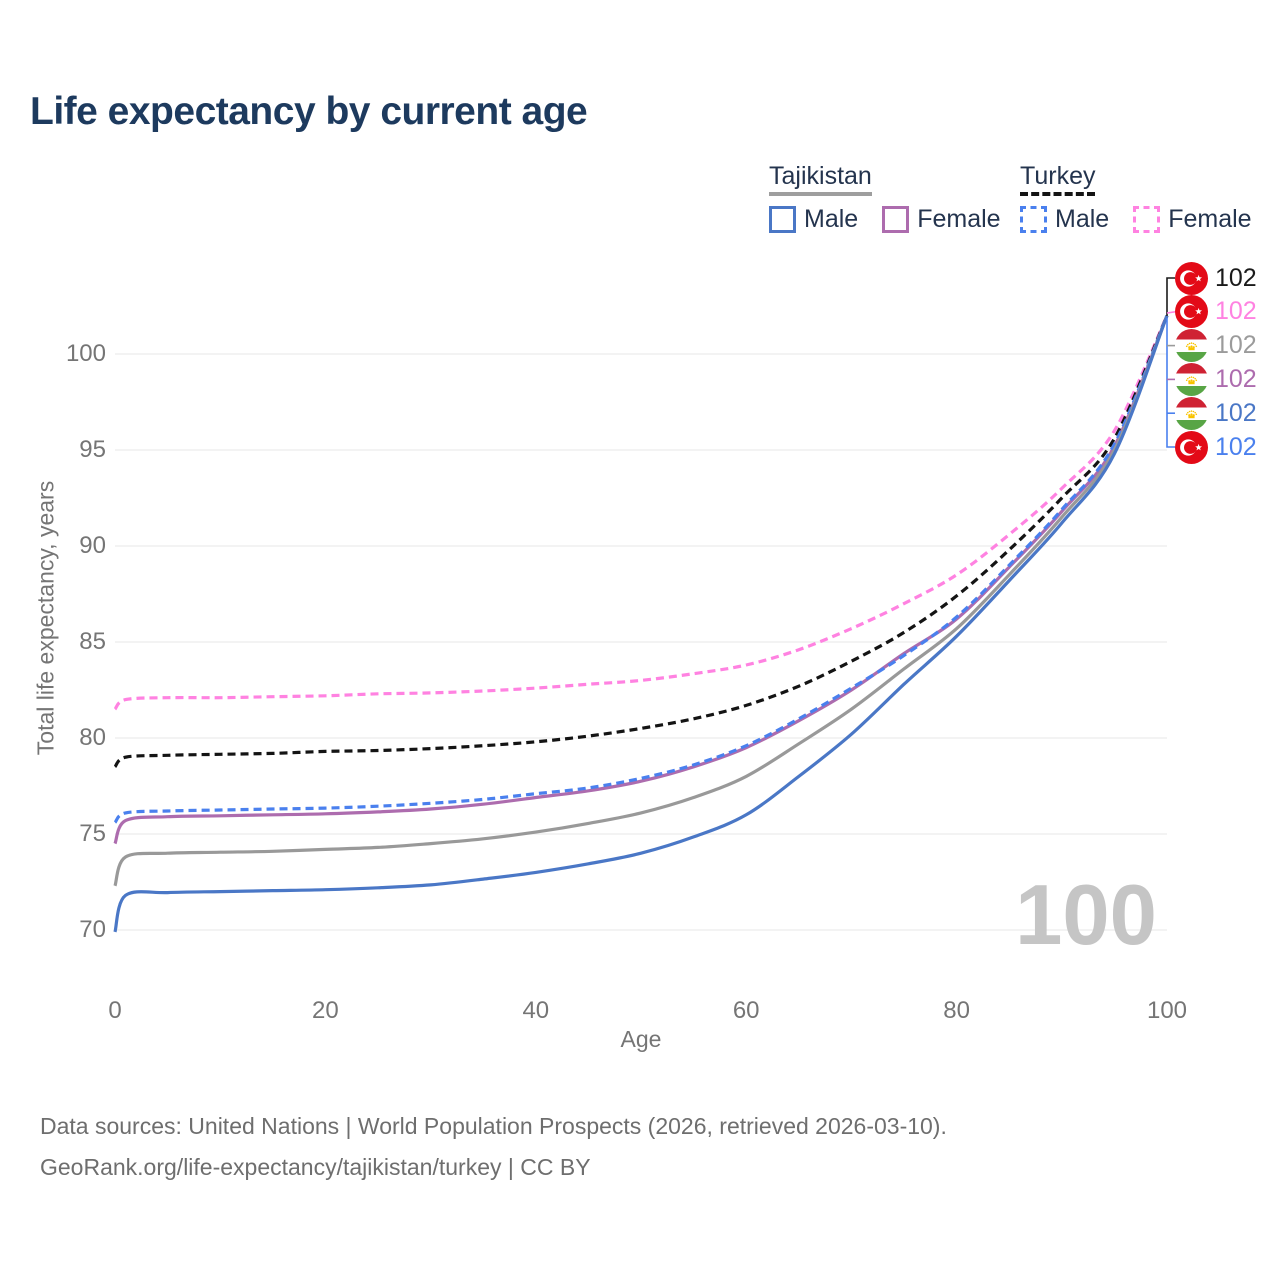 Image resolution: width=1280 pixels, height=1280 pixels. I want to click on y-tick-label-90: 90, so click(92, 545).